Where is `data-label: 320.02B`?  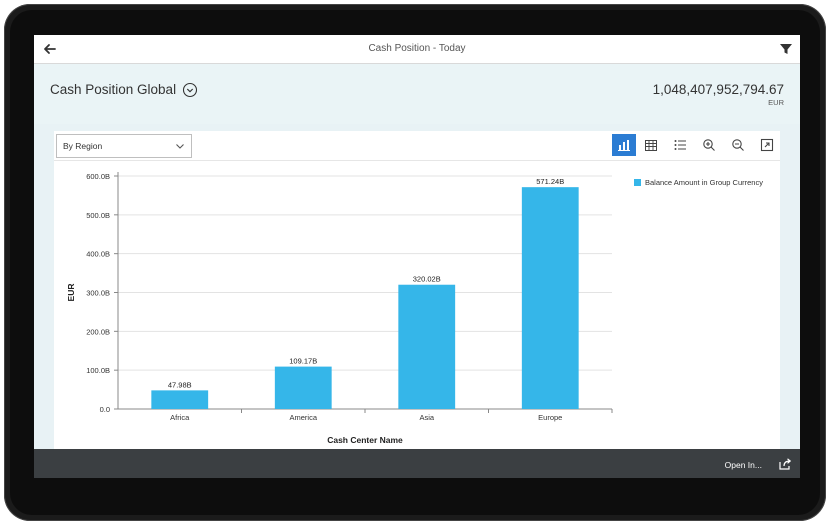 data-label: 320.02B is located at coordinates (427, 279).